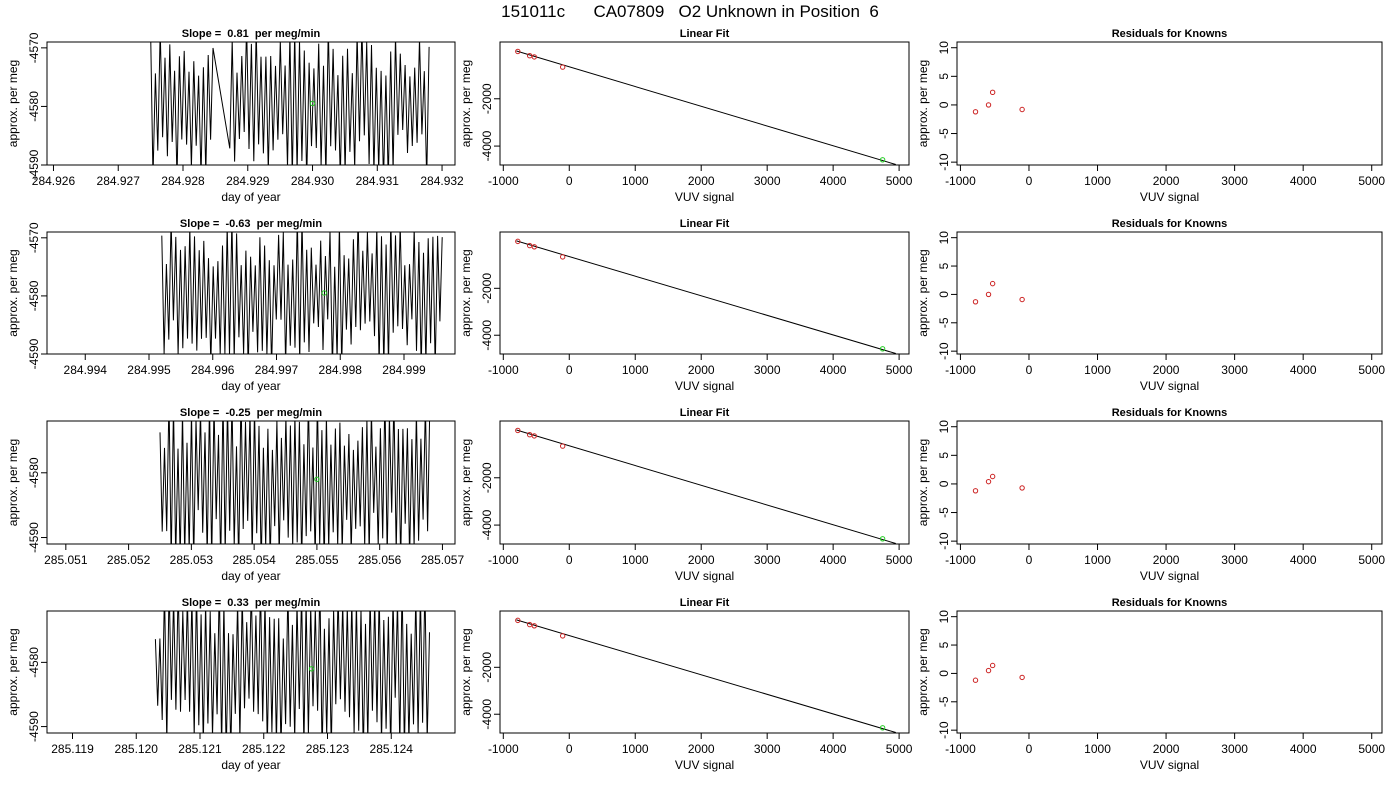 This screenshot has width=1400, height=800. Describe the element at coordinates (183, 181) in the screenshot. I see `x-tick-label: 284.928` at that location.